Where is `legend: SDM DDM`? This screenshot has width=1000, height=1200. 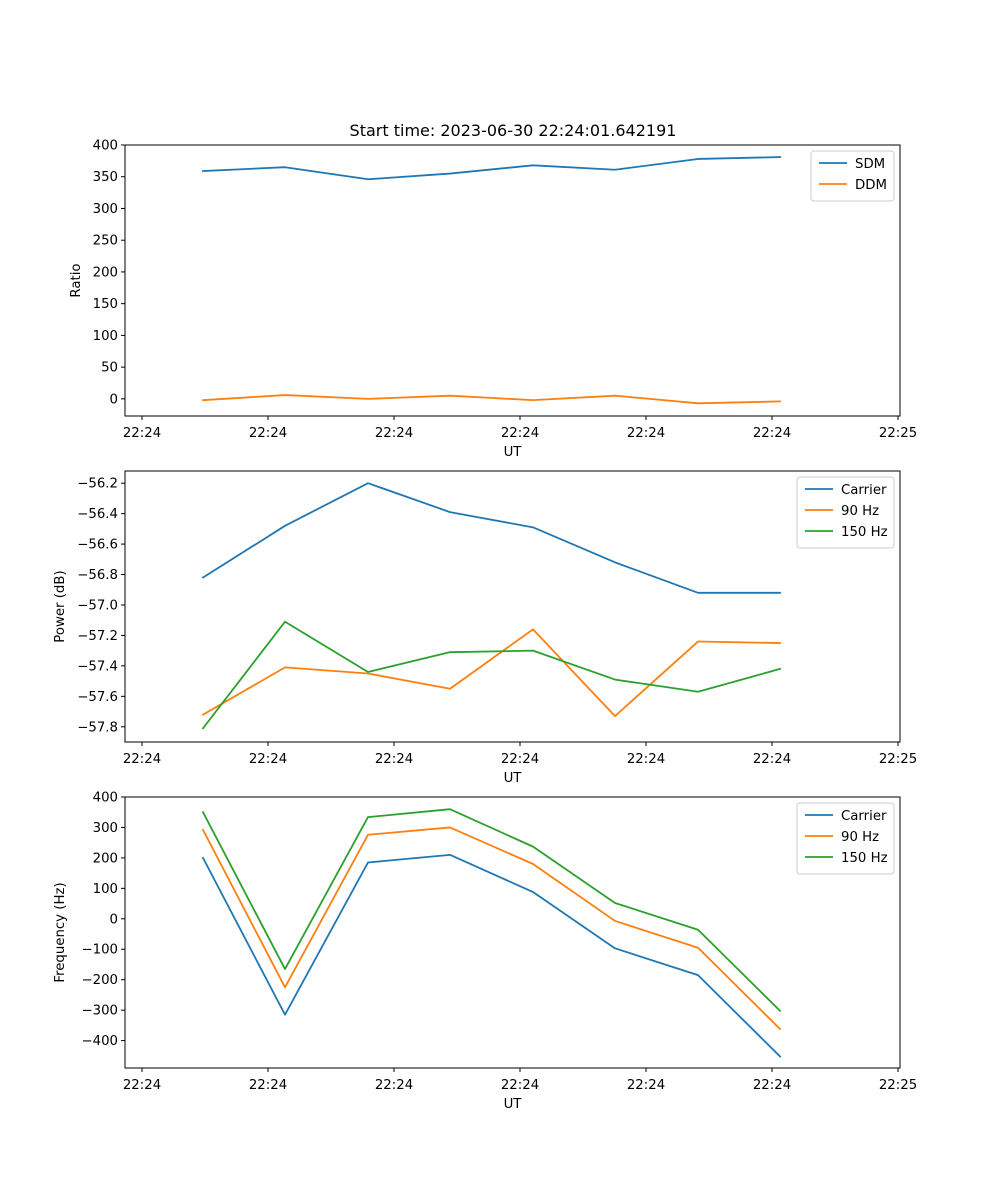
legend: SDM DDM is located at coordinates (852, 176).